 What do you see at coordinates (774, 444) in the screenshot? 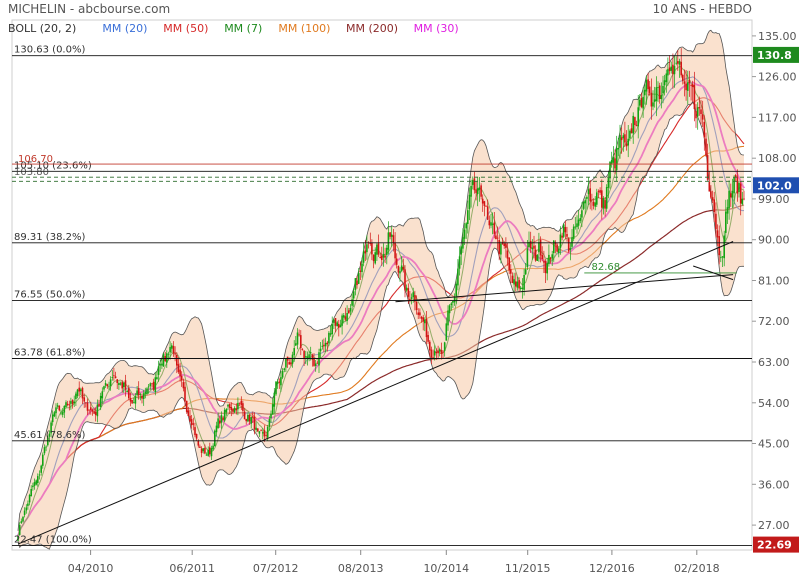
I see `y-tick-label: 45.00` at bounding box center [774, 444].